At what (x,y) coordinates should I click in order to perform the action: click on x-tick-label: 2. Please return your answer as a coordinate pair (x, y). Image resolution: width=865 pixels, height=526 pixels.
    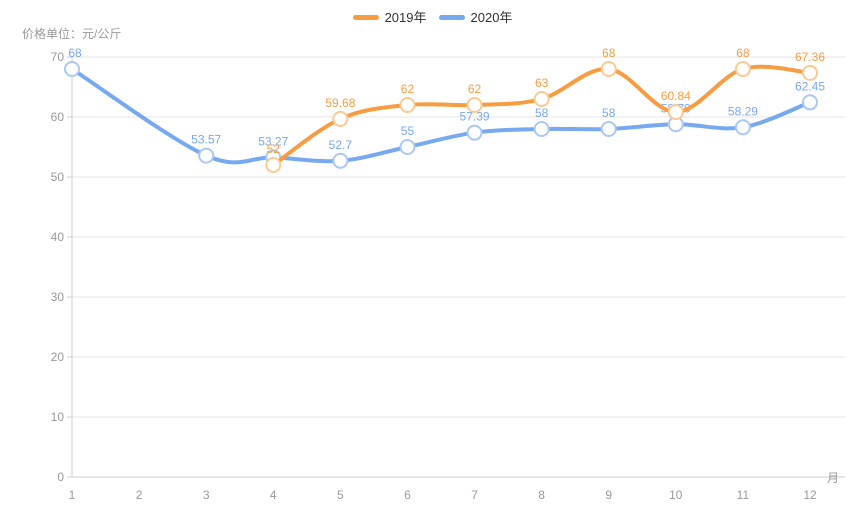
    Looking at the image, I should click on (139, 495).